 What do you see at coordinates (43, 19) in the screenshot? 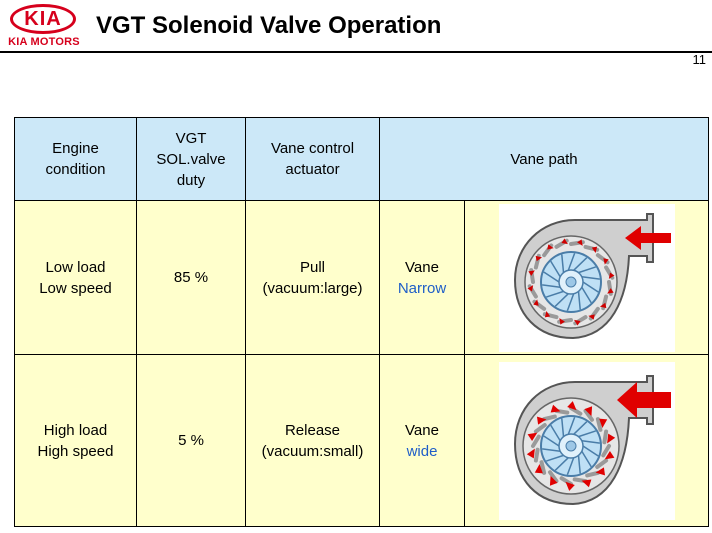
I see `kia-logo-text: KIA` at bounding box center [43, 19].